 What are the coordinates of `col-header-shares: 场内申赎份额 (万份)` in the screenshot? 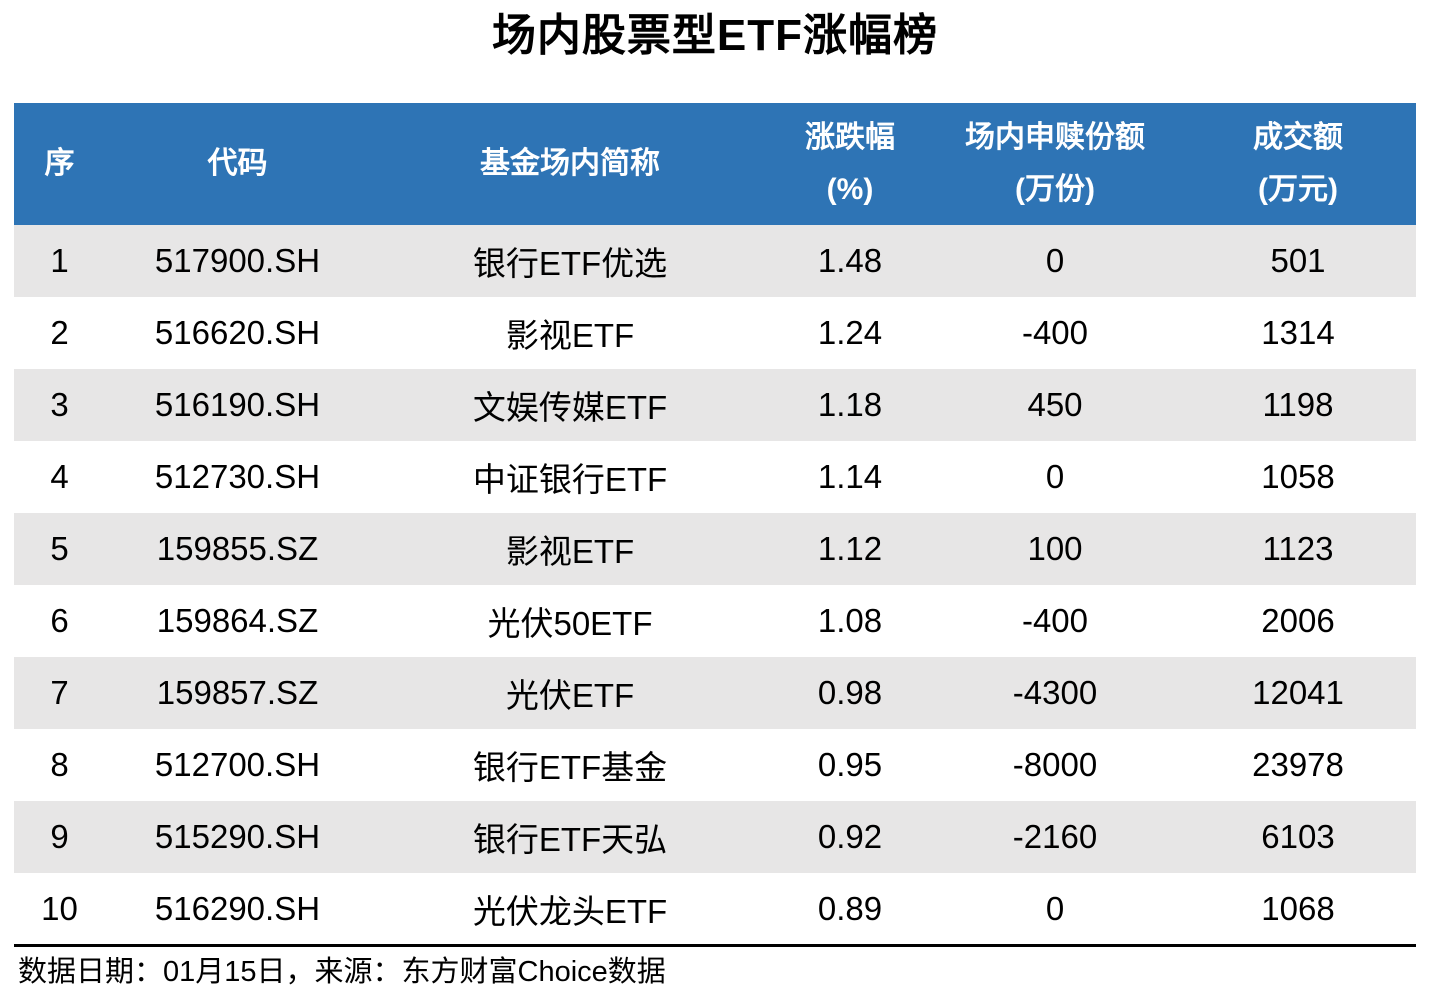 It's located at (1055, 164).